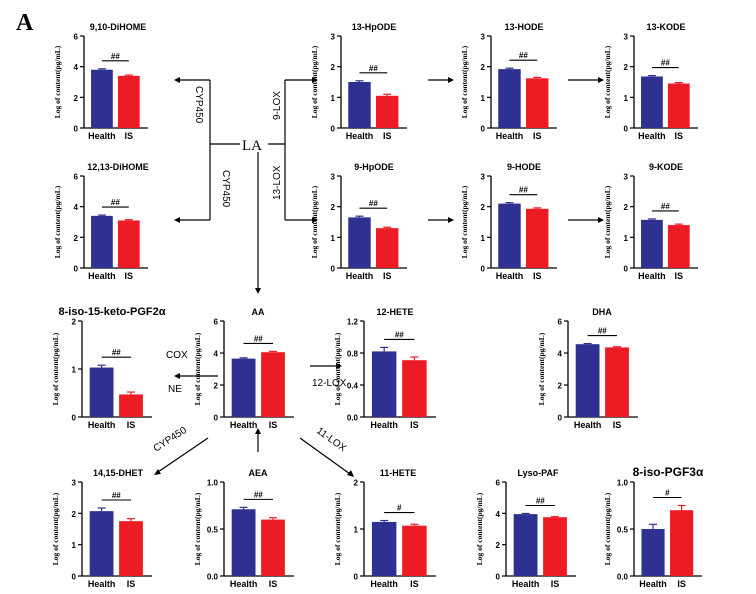  What do you see at coordinates (665, 27) in the screenshot?
I see `chart-title: 13-KODE` at bounding box center [665, 27].